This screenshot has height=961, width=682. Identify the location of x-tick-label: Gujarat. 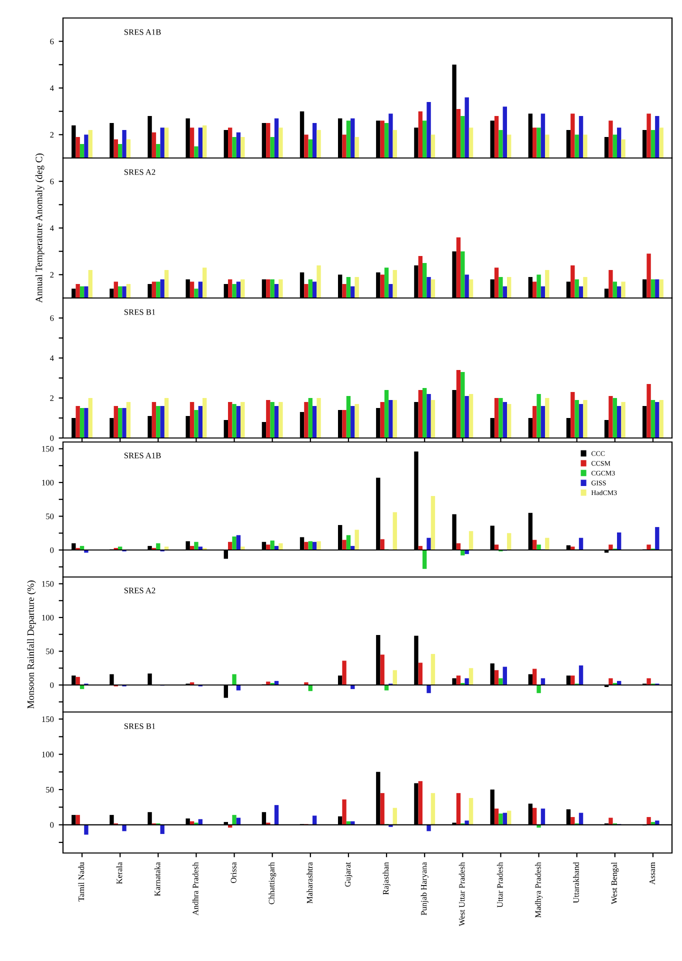
(348, 874).